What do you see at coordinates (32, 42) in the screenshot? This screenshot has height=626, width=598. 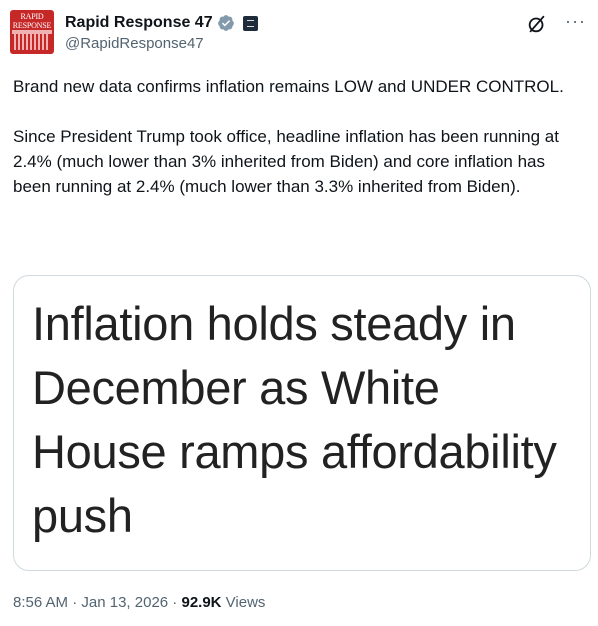 I see `avatar-building` at bounding box center [32, 42].